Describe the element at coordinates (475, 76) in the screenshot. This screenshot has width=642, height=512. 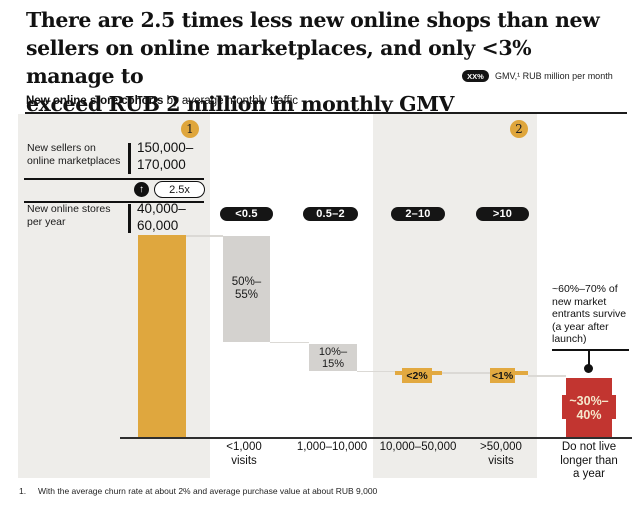
I see `gmv-legend-badge: XX%` at that location.